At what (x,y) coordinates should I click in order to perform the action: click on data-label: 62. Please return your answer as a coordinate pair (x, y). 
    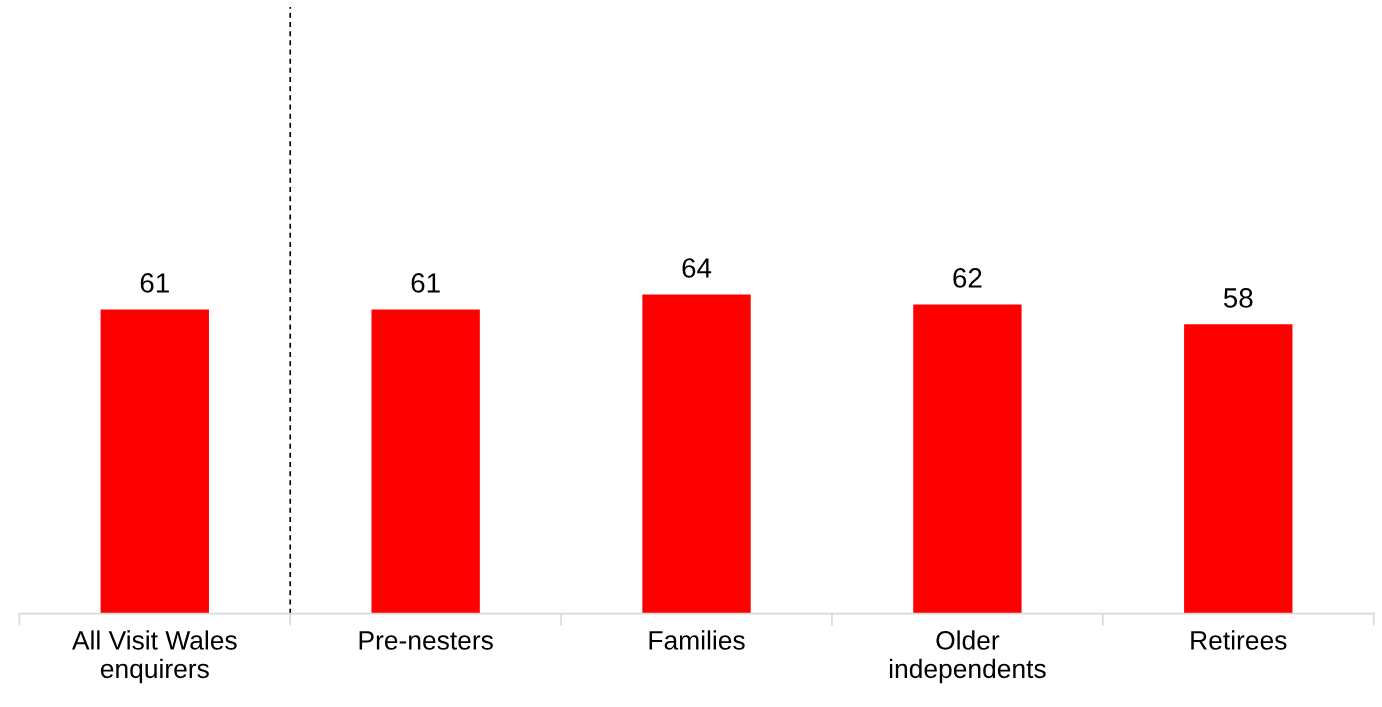
    Looking at the image, I should click on (967, 278).